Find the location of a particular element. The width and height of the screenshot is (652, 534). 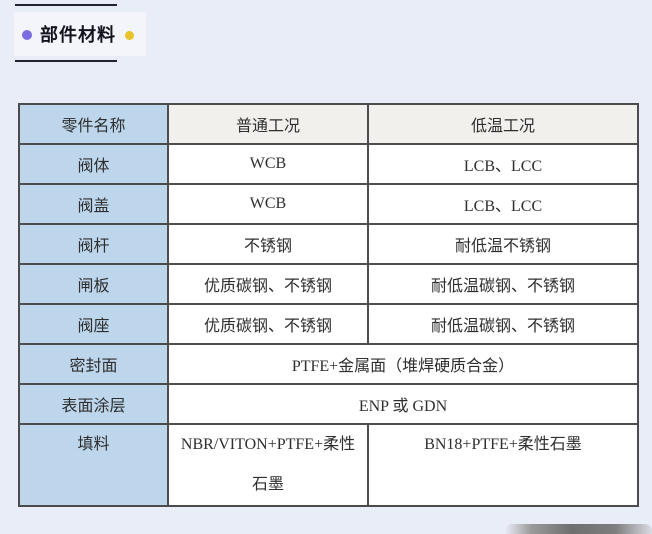

part-name-cell: 阀杆 is located at coordinates (93, 244).